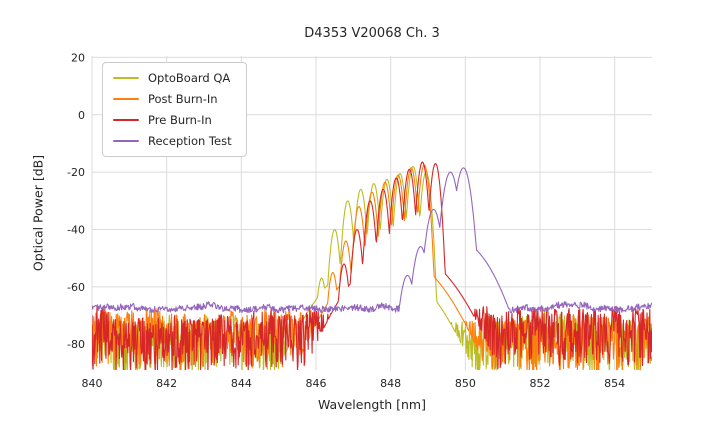 The image size is (720, 432). What do you see at coordinates (38, 213) in the screenshot?
I see `y-axis-label: Optical Power [dB]` at bounding box center [38, 213].